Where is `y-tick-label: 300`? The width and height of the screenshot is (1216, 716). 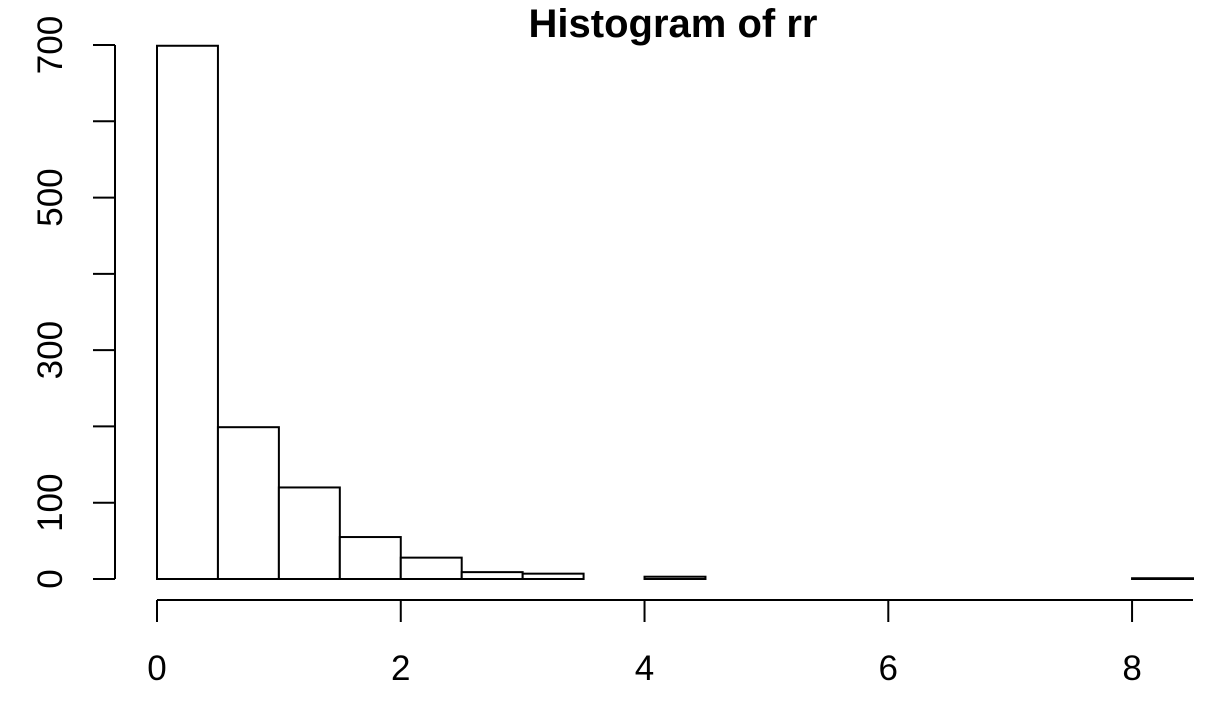 y-tick-label: 300 is located at coordinates (50, 350).